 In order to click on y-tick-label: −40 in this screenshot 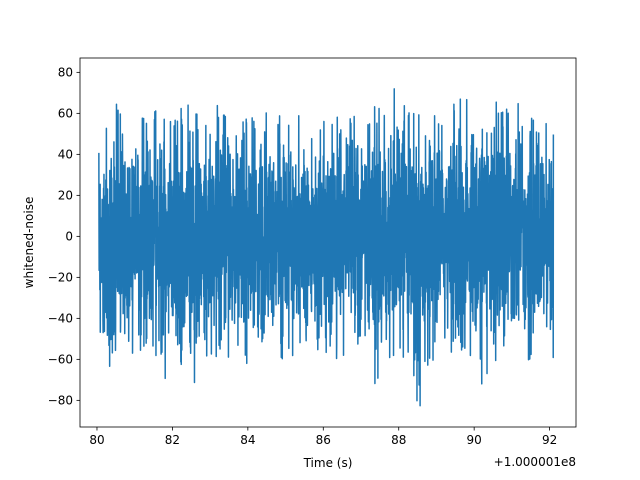, I will do `click(60, 318)`.